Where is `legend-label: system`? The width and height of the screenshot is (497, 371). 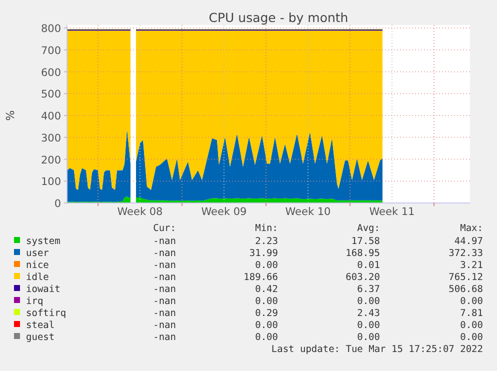
legend-label: system is located at coordinates (43, 241).